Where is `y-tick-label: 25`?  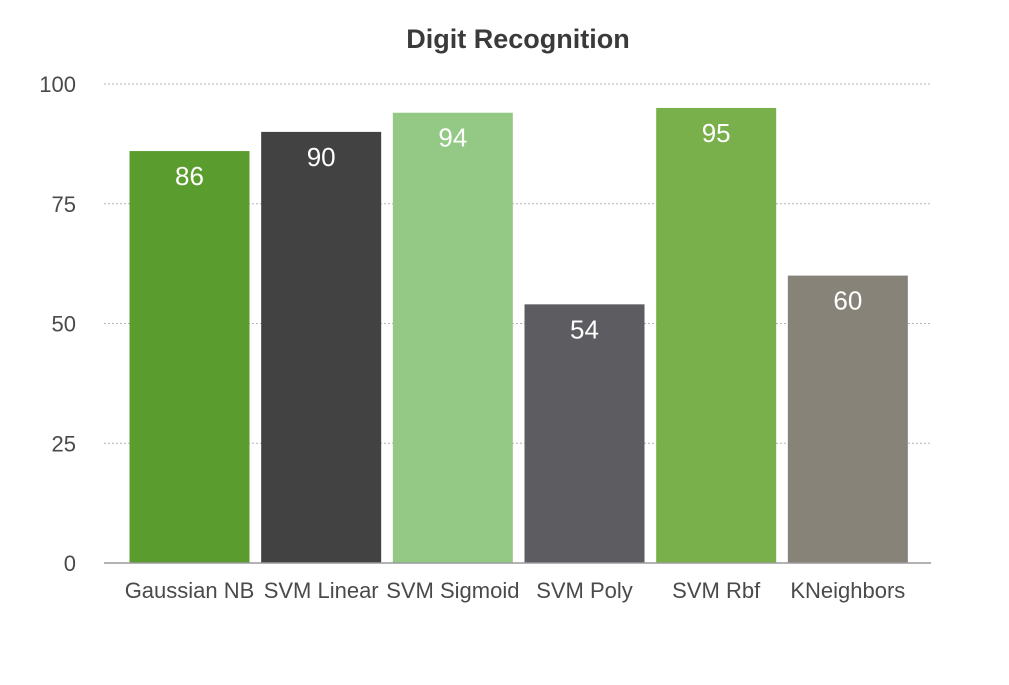
y-tick-label: 25 is located at coordinates (64, 443).